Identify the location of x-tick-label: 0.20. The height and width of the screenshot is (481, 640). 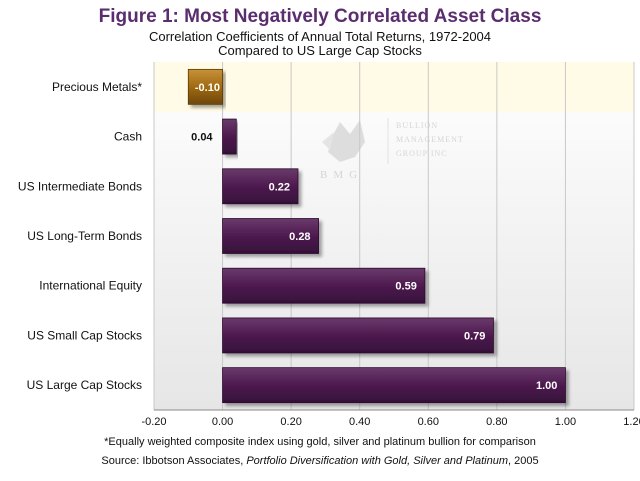
(290, 422).